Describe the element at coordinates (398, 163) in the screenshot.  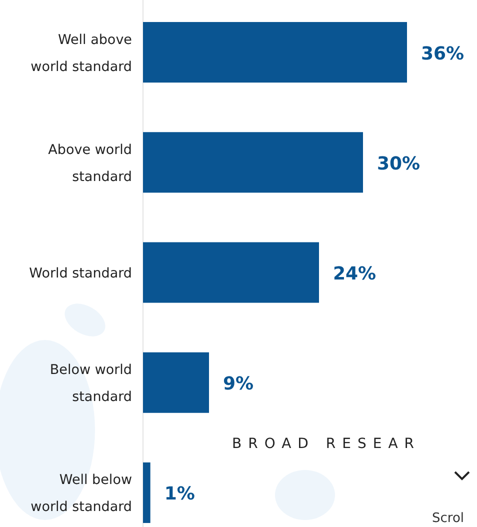
I see `data-label: 30%` at that location.